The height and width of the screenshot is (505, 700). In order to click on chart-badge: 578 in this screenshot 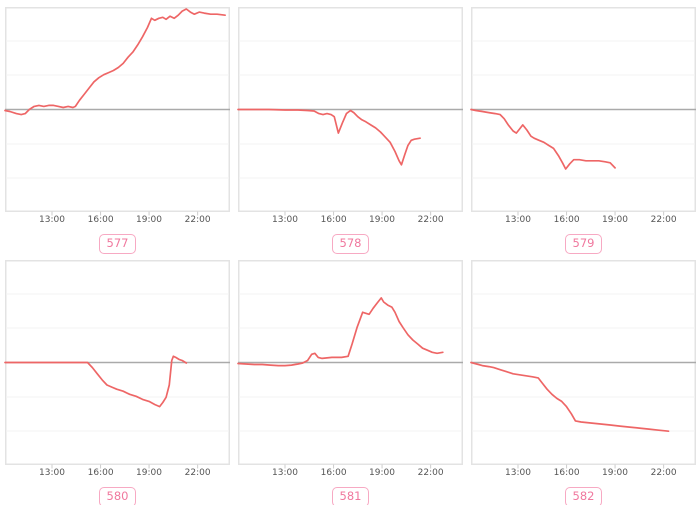, I will do `click(350, 244)`.